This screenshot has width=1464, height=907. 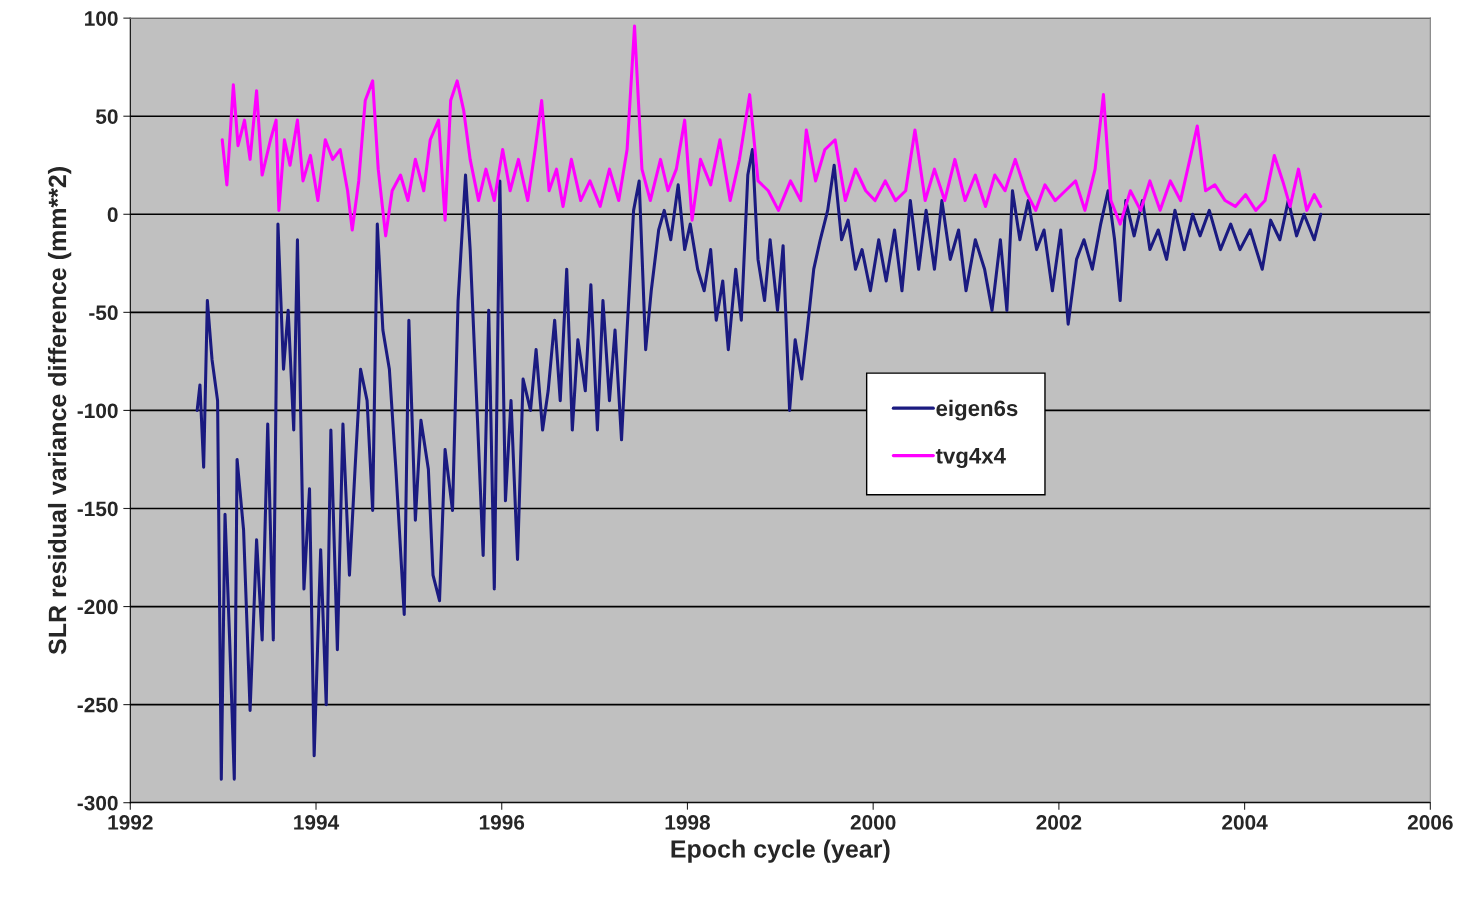 What do you see at coordinates (977, 410) in the screenshot?
I see `legend-label: eigen6s` at bounding box center [977, 410].